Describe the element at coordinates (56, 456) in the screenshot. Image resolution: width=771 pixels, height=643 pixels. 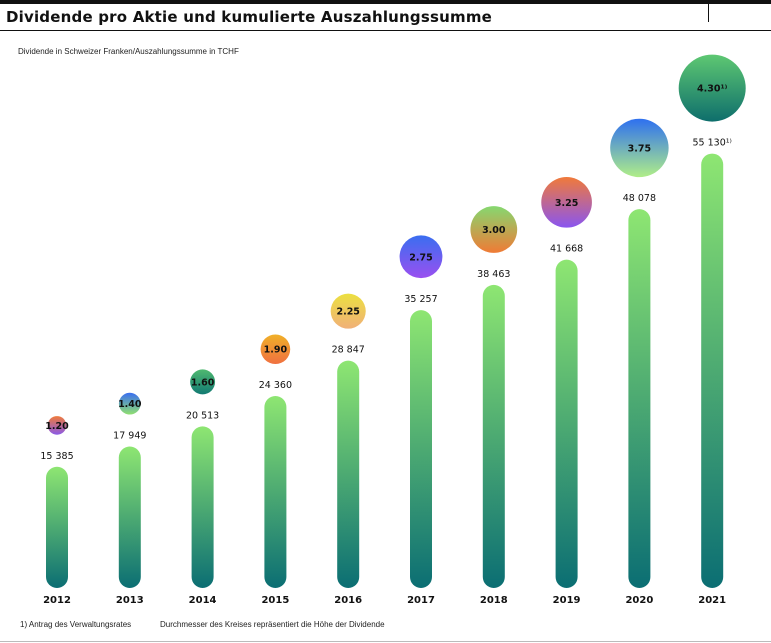
I see `bar-value-label-2012: 15 385` at that location.